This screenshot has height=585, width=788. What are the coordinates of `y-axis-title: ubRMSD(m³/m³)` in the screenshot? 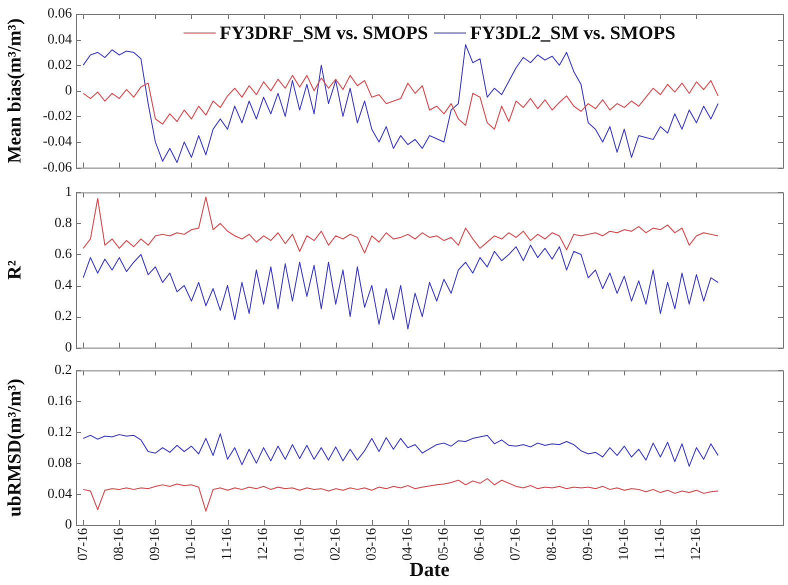 It's located at (15, 447).